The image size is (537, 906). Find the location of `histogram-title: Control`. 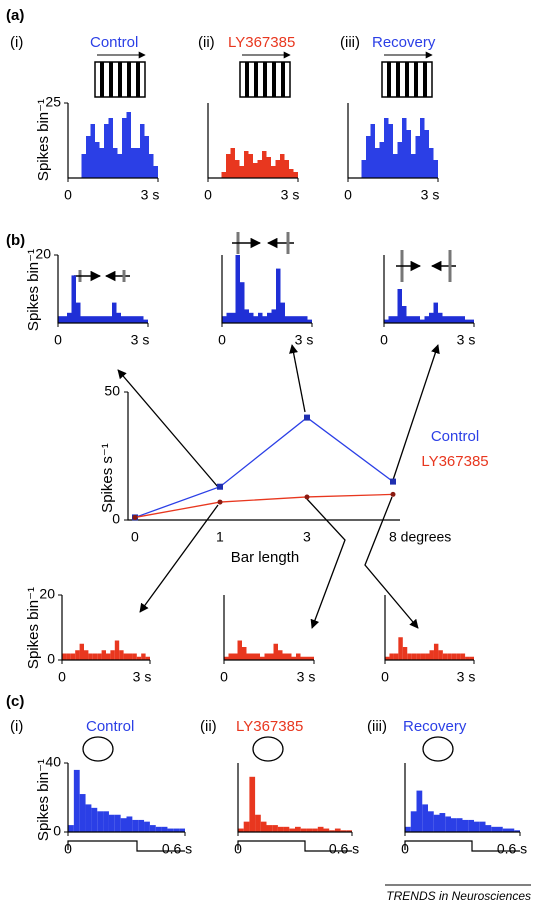

histogram-title: Control is located at coordinates (110, 726).